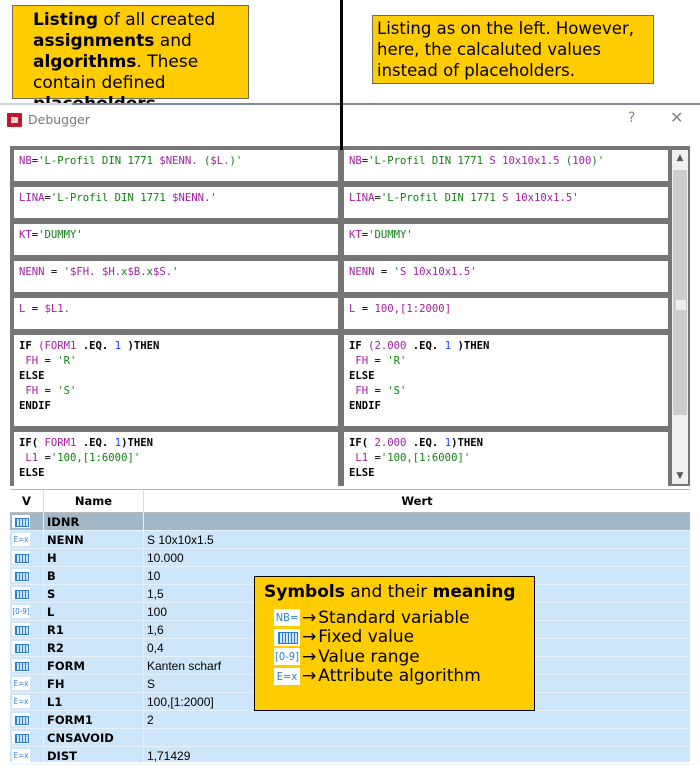  I want to click on code-token: $B., so click(137, 272).